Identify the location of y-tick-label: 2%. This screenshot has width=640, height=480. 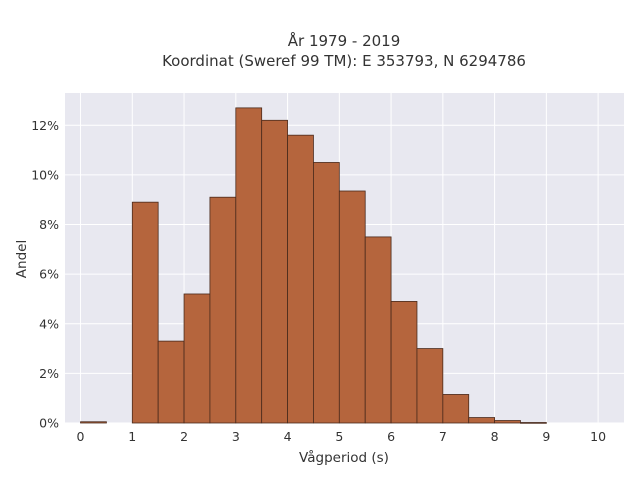
(49, 373).